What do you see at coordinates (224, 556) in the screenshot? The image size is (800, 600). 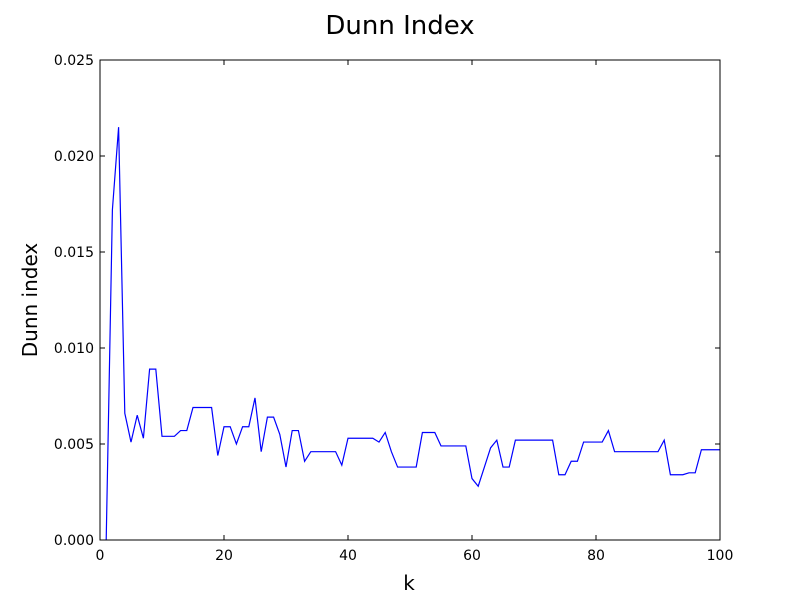 I see `x-tick-label: 20` at bounding box center [224, 556].